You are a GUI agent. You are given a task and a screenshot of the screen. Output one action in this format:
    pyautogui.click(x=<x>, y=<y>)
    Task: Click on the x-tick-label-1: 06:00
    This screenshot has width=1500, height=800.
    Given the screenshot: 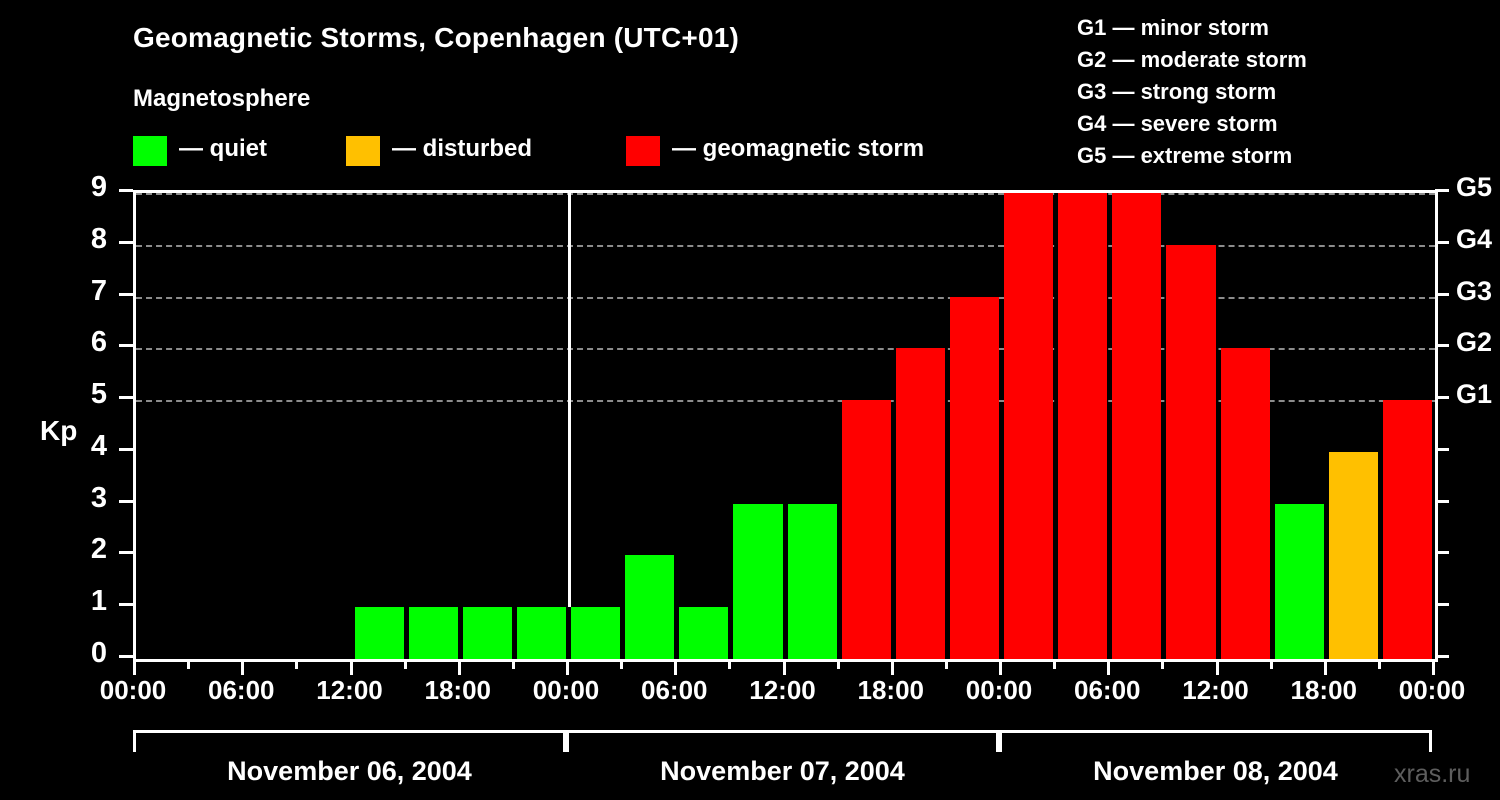 What is the action you would take?
    pyautogui.click(x=241, y=690)
    